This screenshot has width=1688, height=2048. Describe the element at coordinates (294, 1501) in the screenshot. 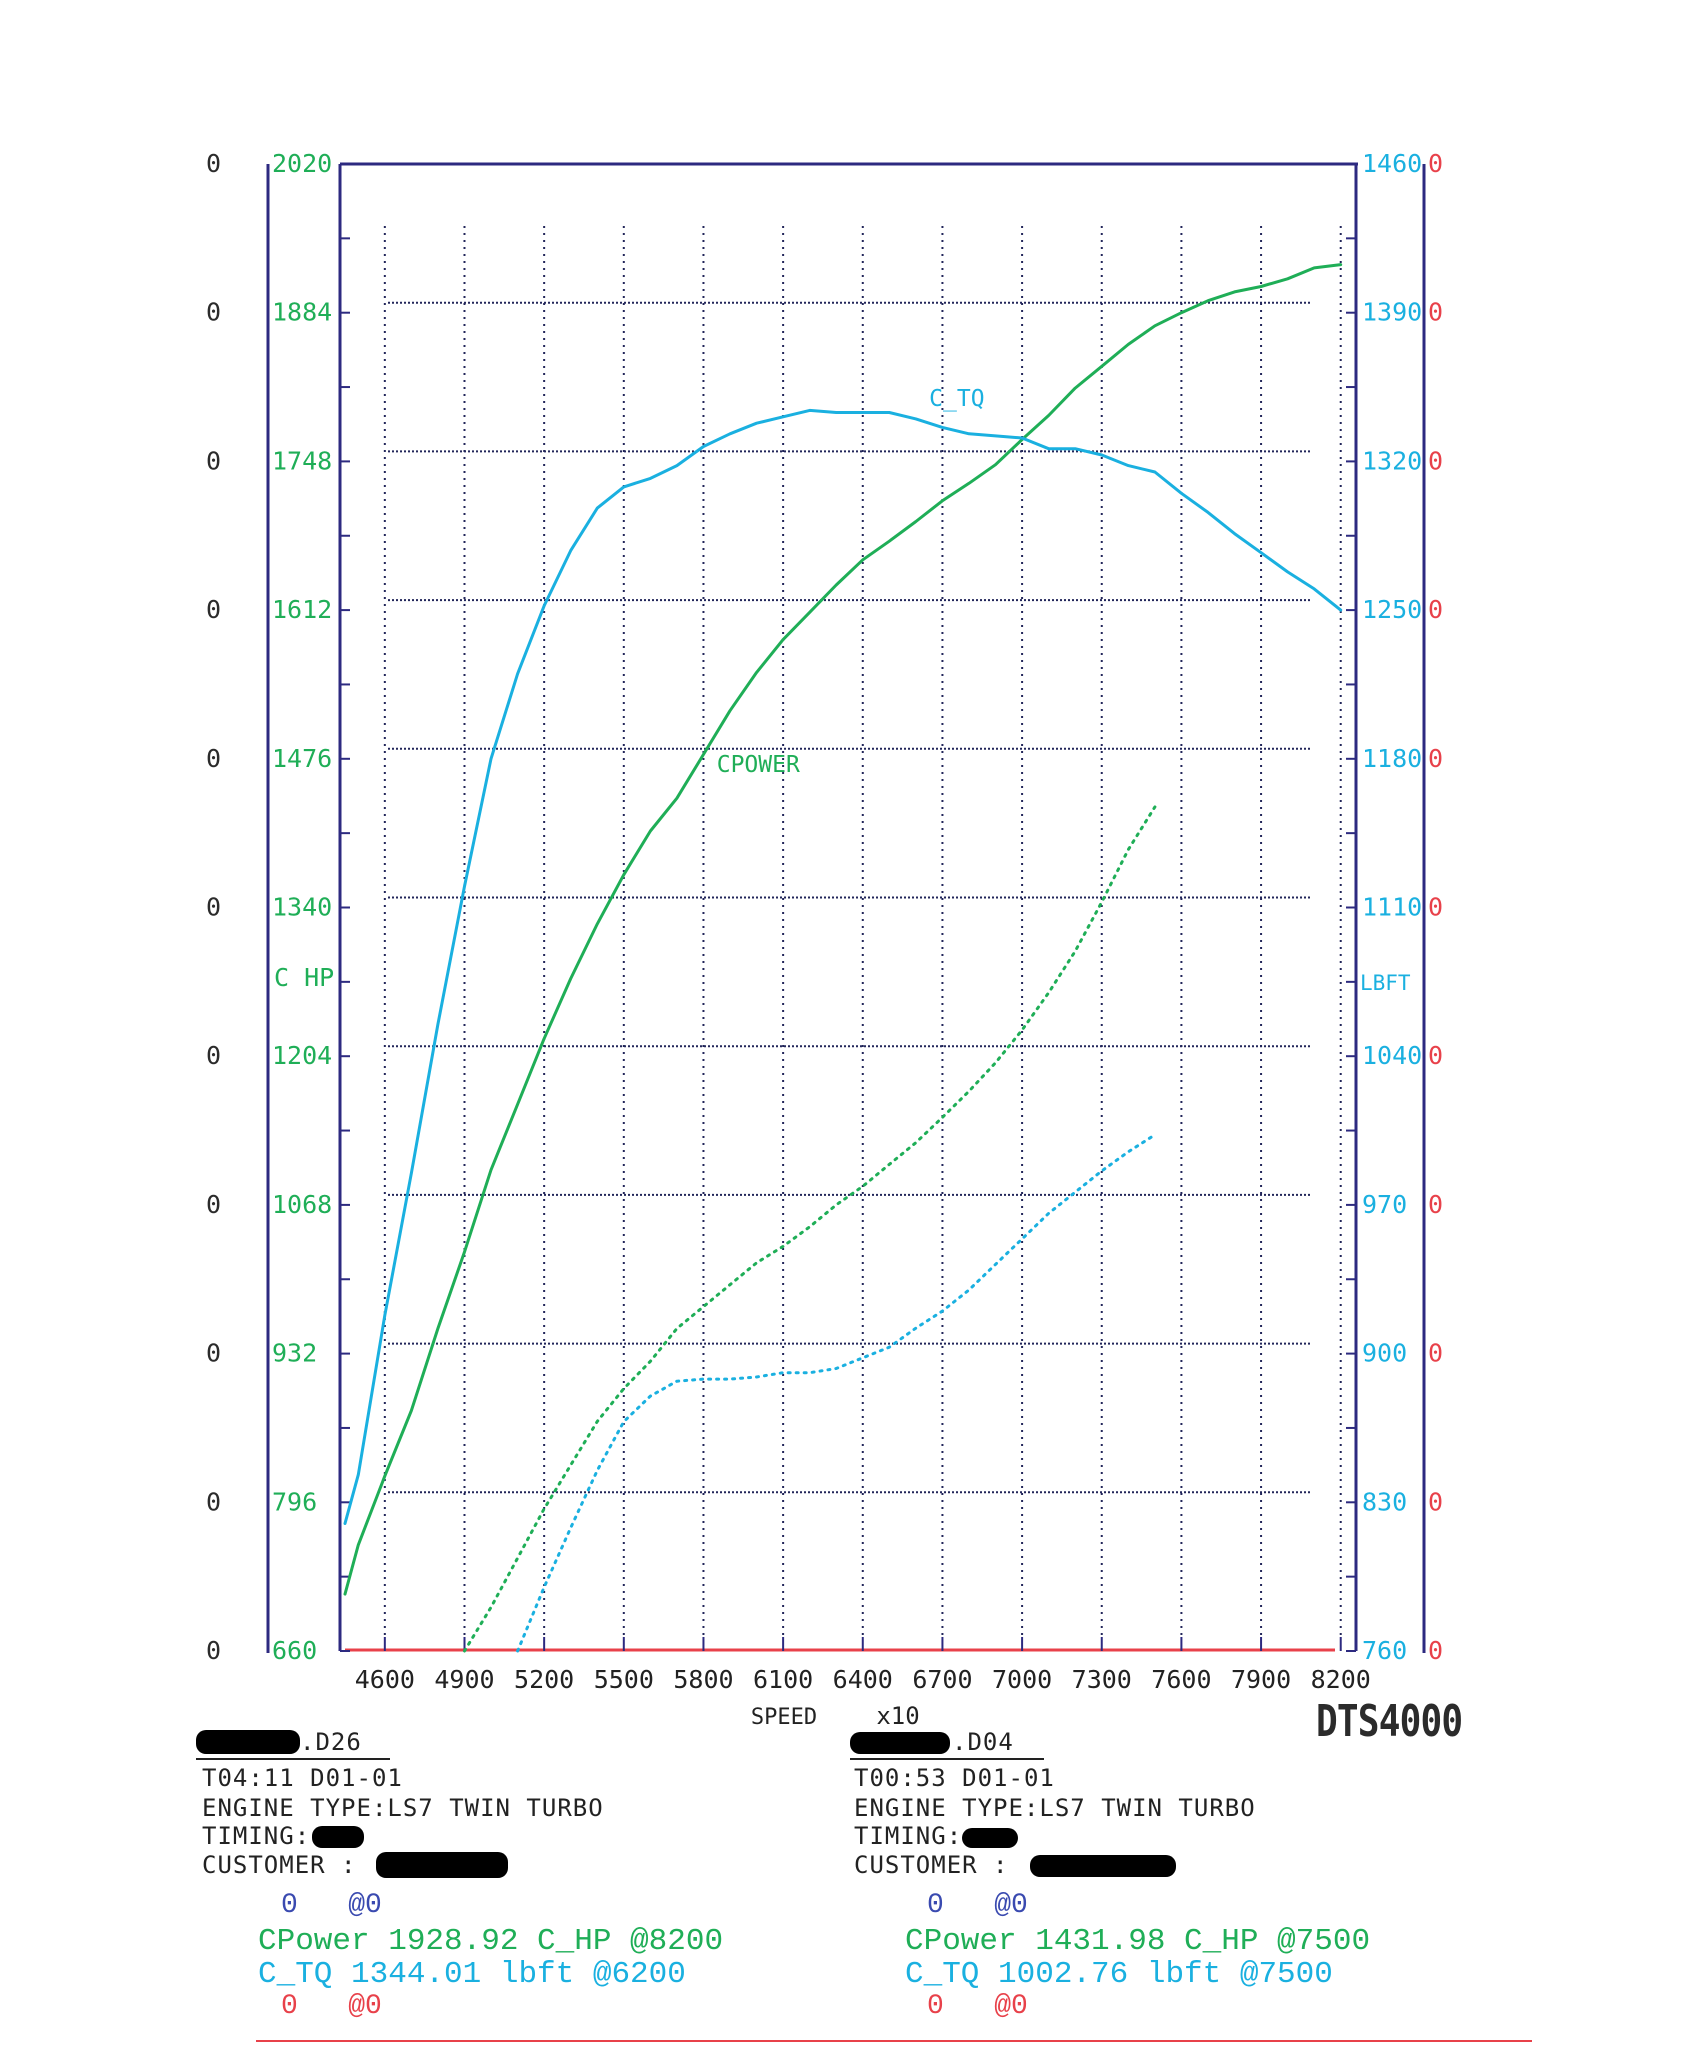

I see `left-tick-label: 796` at that location.